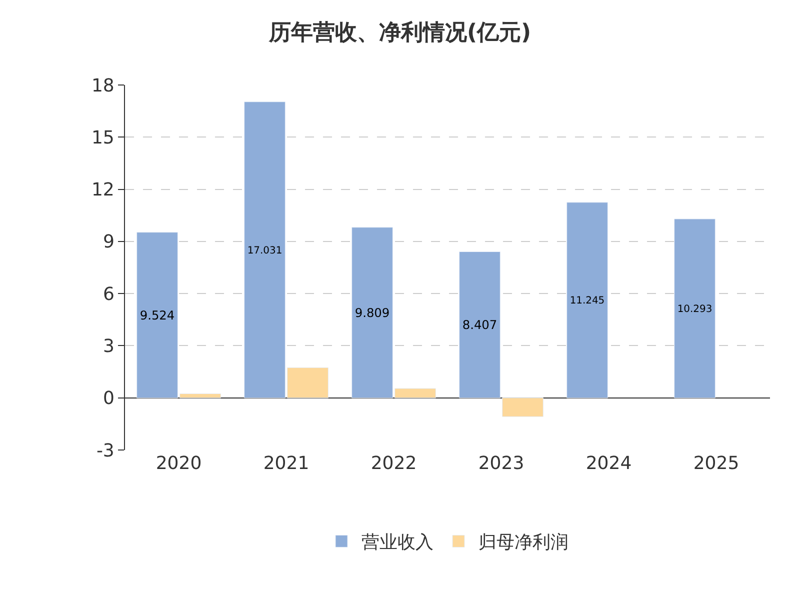 The image size is (800, 600). Describe the element at coordinates (372, 313) in the screenshot. I see `data-label: 9.809` at that location.